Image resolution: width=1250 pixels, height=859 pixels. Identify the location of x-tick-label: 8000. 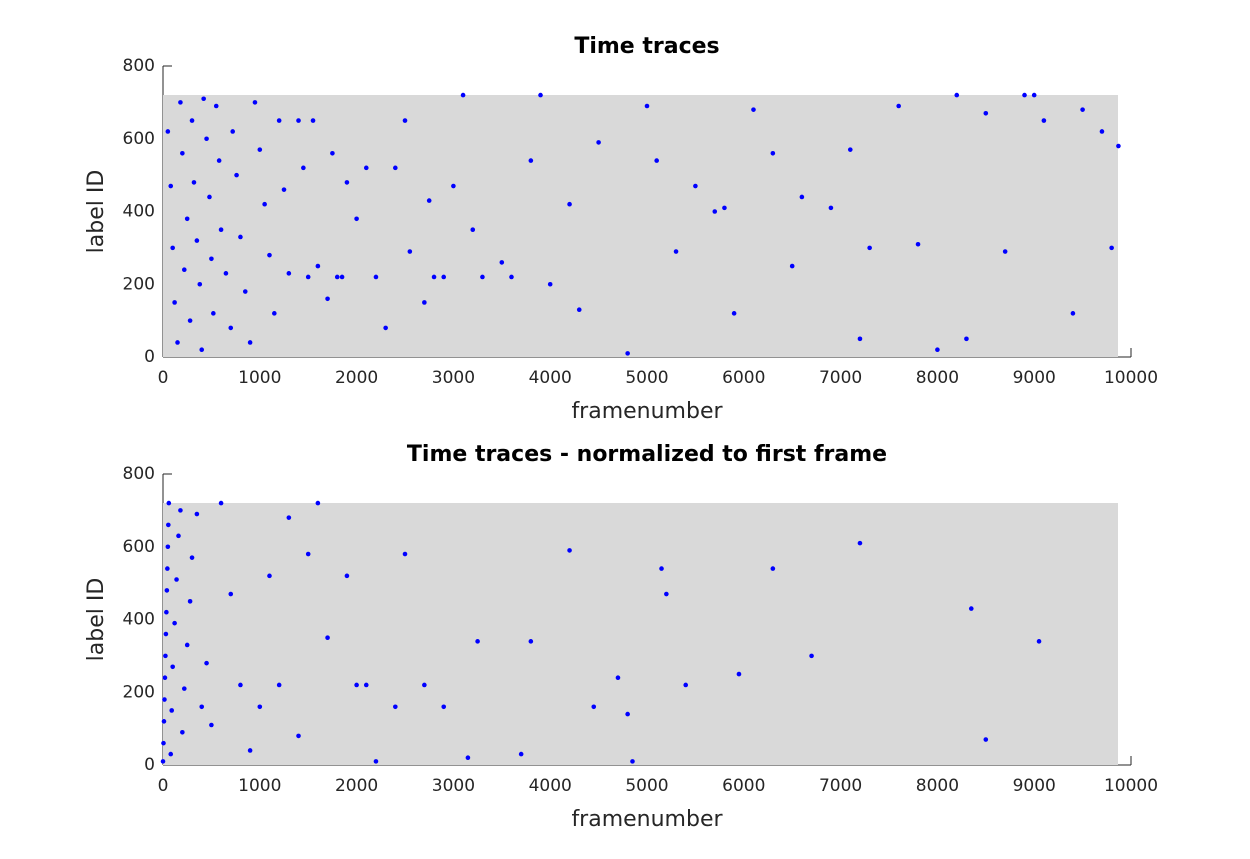
(937, 378).